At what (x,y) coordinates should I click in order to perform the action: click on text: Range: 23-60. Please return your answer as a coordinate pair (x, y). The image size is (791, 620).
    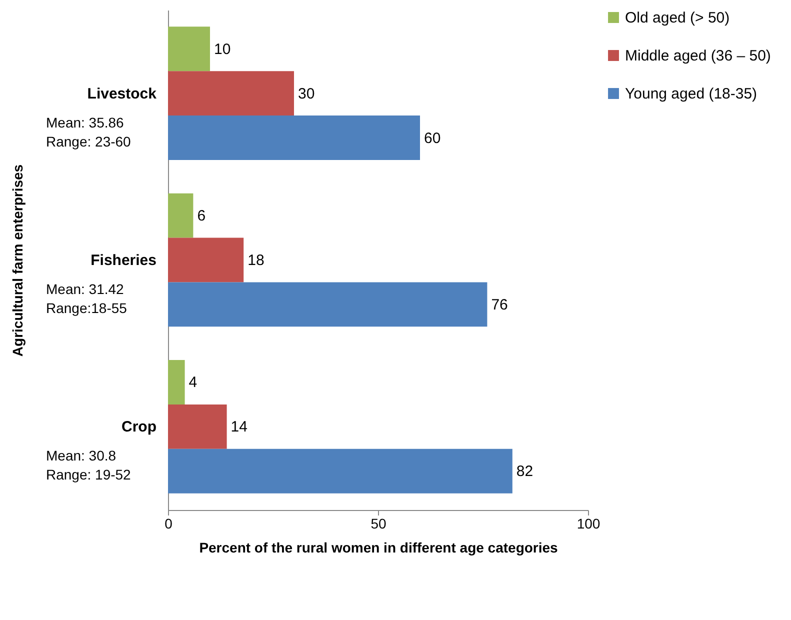
    Looking at the image, I should click on (89, 141).